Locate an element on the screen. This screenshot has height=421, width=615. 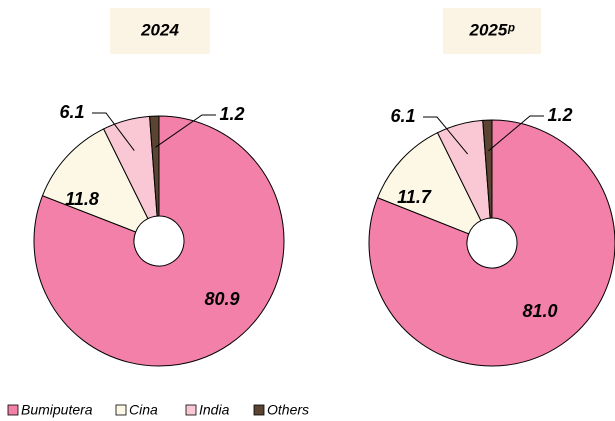
legend-label: India is located at coordinates (214, 410).